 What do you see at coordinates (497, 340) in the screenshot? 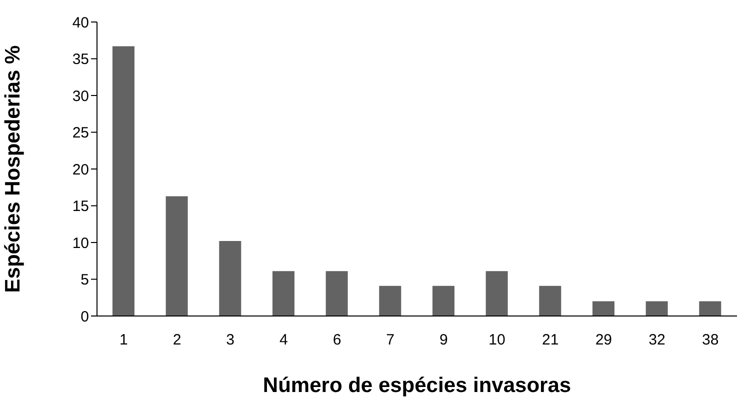
I see `x-tick-label: 10` at bounding box center [497, 340].